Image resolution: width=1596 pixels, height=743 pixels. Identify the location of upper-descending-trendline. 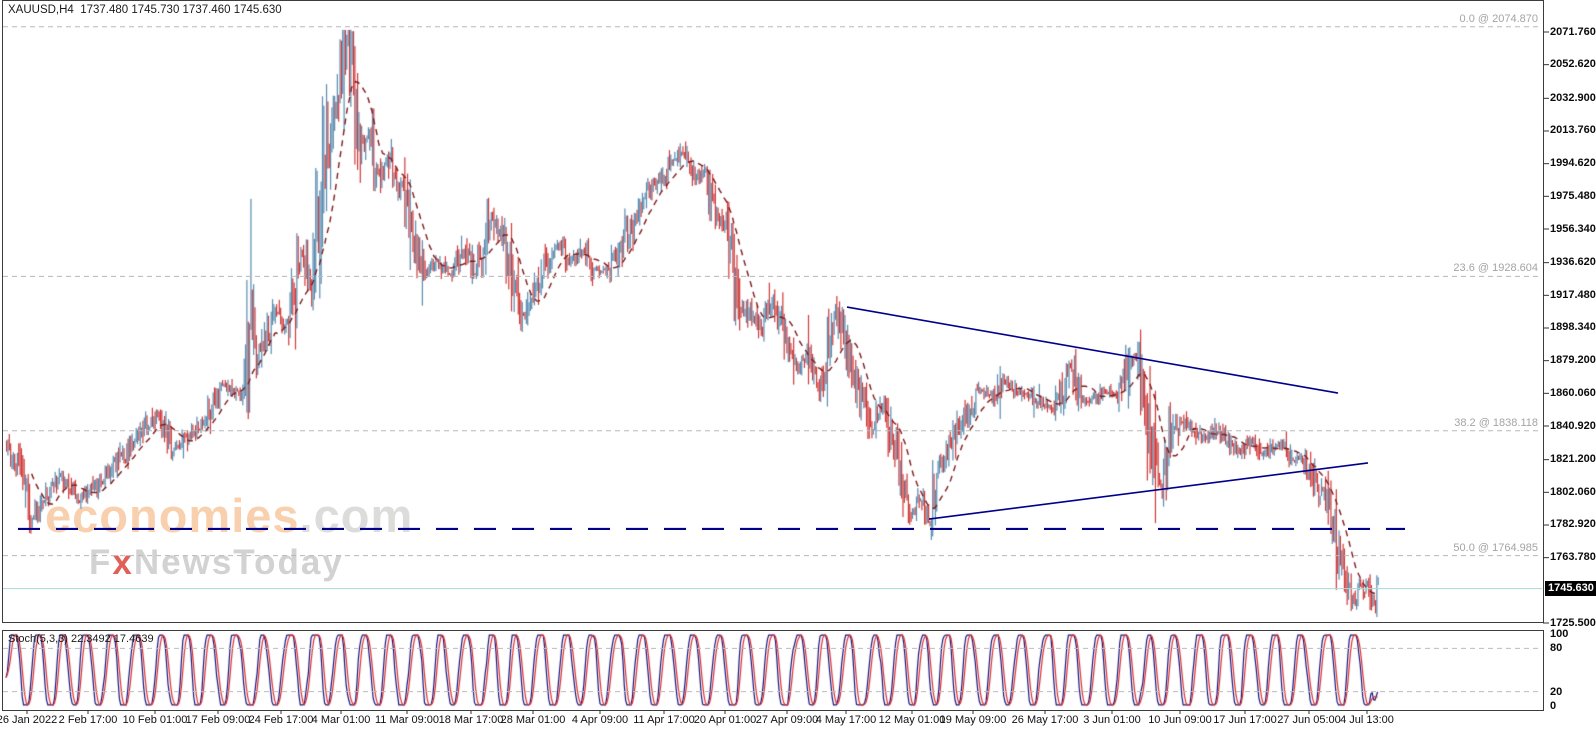
(1092, 350).